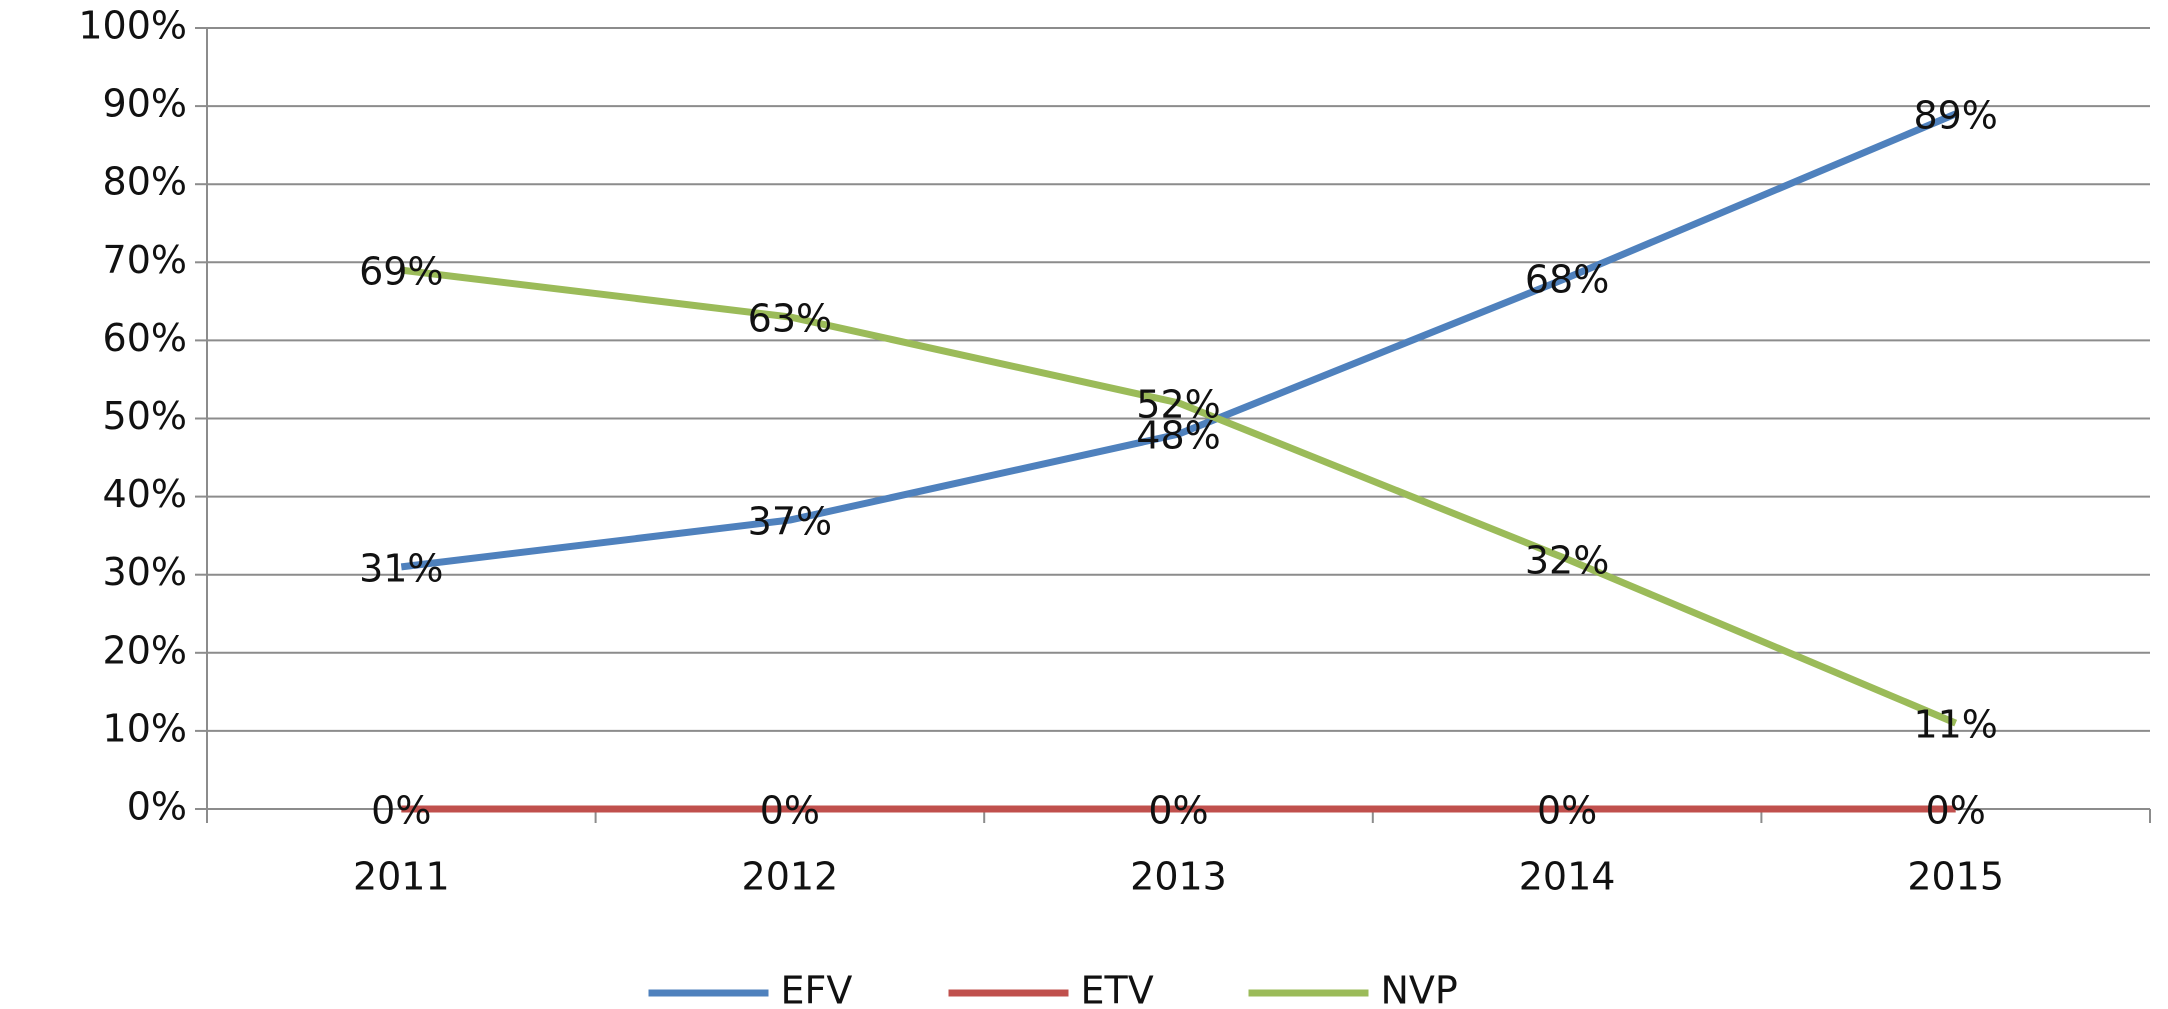 This screenshot has height=1009, width=2168. What do you see at coordinates (145, 572) in the screenshot?
I see `y-tick-label: 30%` at bounding box center [145, 572].